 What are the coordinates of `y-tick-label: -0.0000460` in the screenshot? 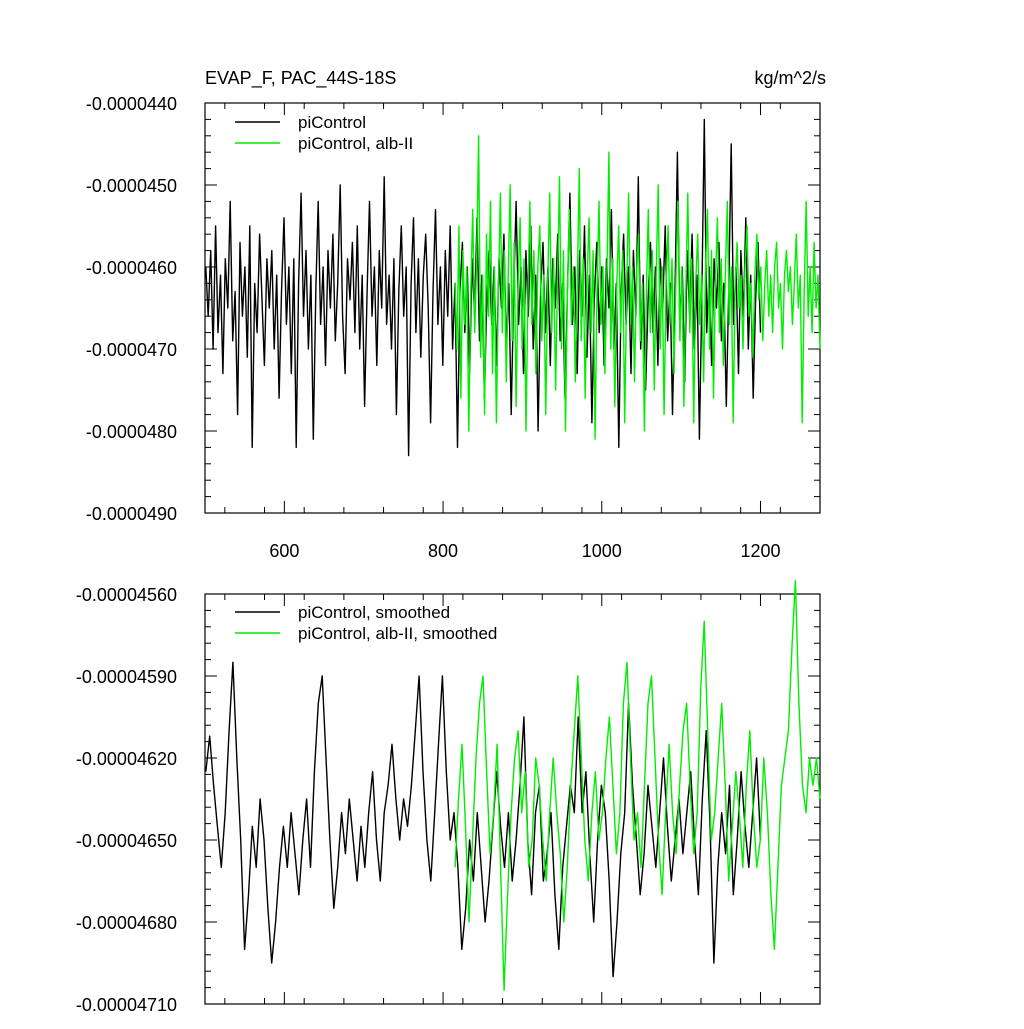 It's located at (131, 268).